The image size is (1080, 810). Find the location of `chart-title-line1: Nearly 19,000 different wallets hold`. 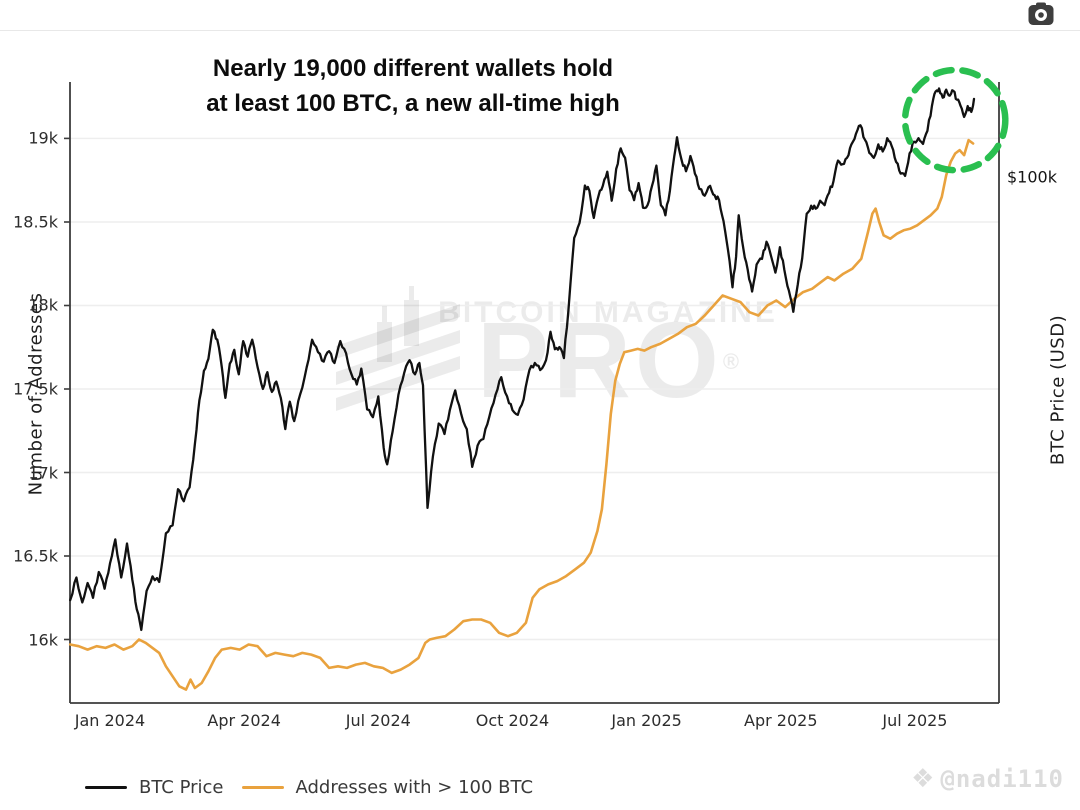

chart-title-line1: Nearly 19,000 different wallets hold is located at coordinates (413, 68).